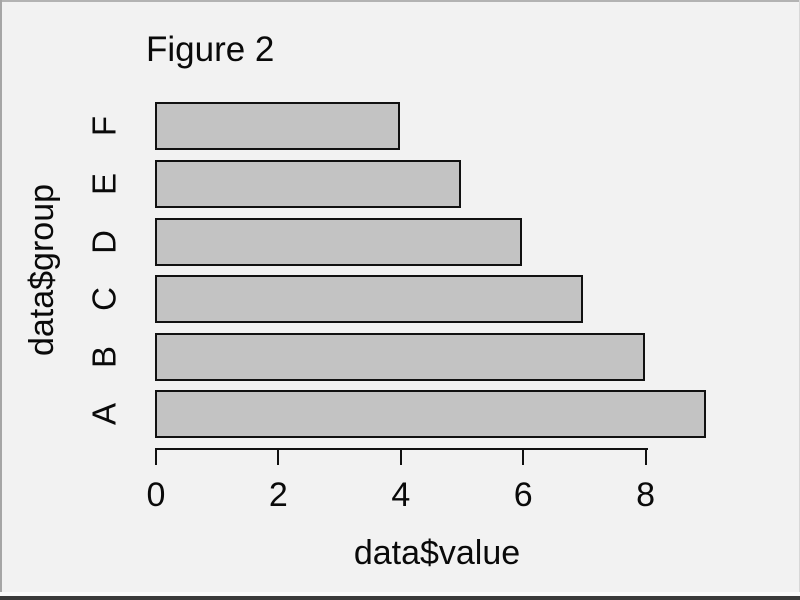  I want to click on bar-F, so click(277, 126).